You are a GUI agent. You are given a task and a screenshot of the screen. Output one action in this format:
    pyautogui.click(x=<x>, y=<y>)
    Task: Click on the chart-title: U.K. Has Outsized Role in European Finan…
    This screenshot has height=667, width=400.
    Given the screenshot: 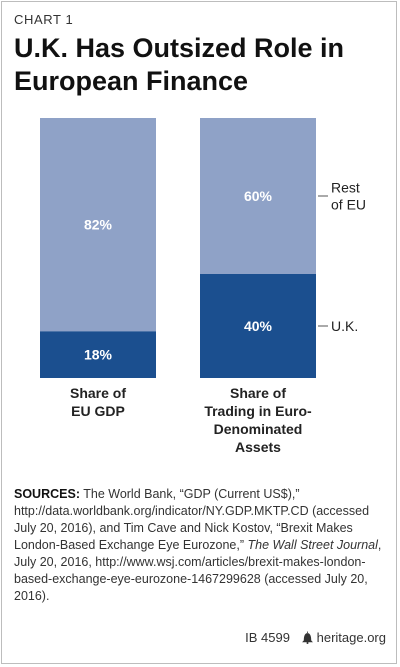 What is the action you would take?
    pyautogui.click(x=199, y=65)
    